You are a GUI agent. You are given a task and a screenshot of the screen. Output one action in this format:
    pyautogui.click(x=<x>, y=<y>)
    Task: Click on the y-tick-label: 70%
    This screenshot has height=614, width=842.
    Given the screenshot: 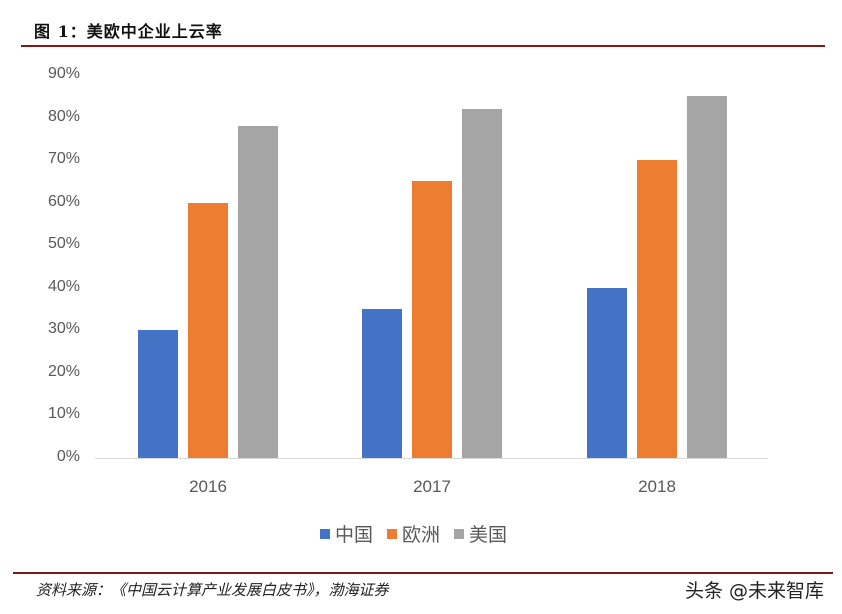 What is the action you would take?
    pyautogui.click(x=63, y=159)
    